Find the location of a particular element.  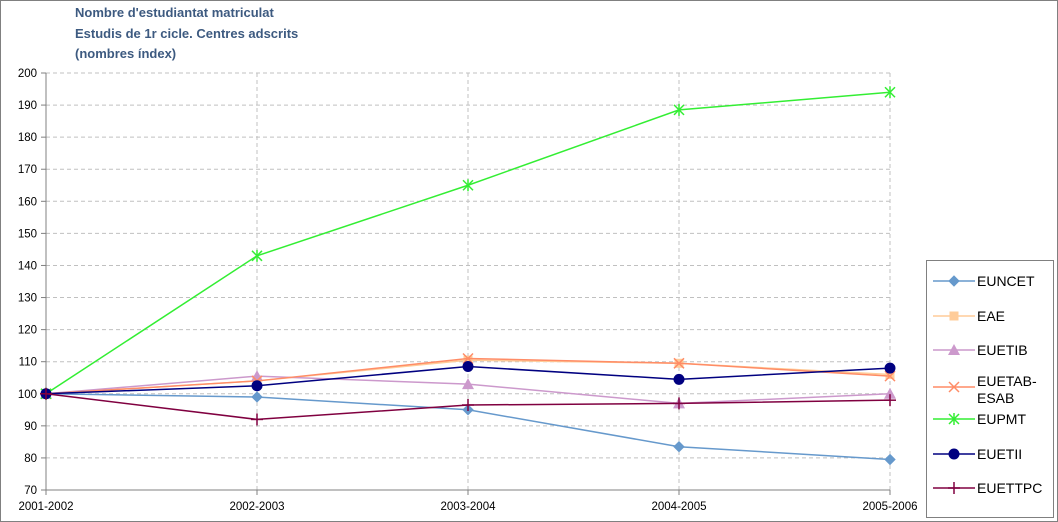

chart-title-line-1: Nombre d'estudiantat matriculat is located at coordinates (174, 12).